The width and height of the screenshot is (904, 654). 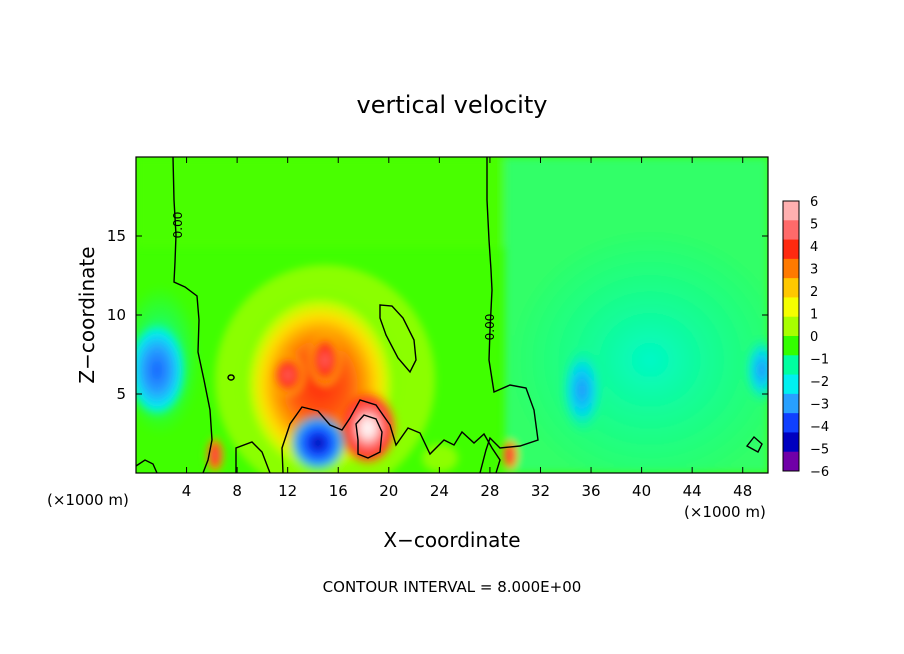 I want to click on colorbar-label: −5, so click(x=819, y=450).